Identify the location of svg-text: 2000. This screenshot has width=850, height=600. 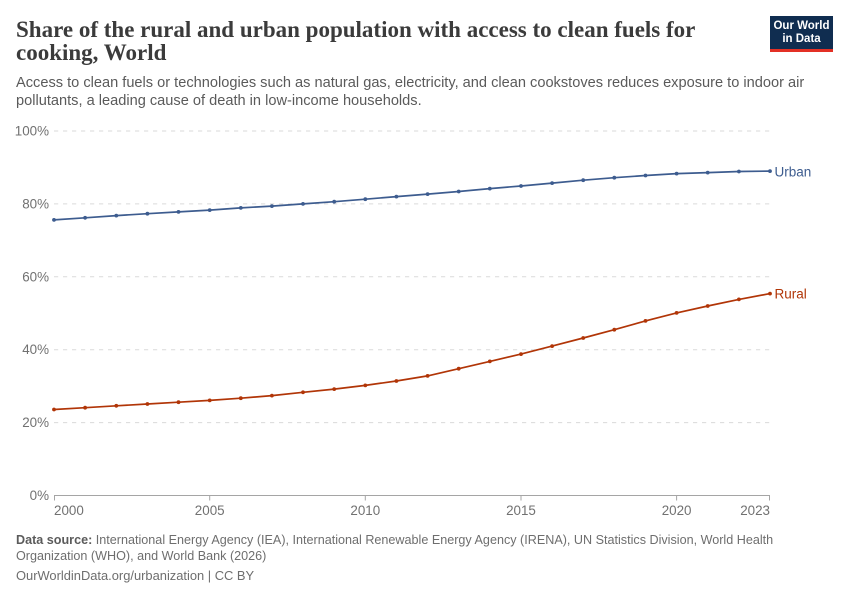
(69, 510).